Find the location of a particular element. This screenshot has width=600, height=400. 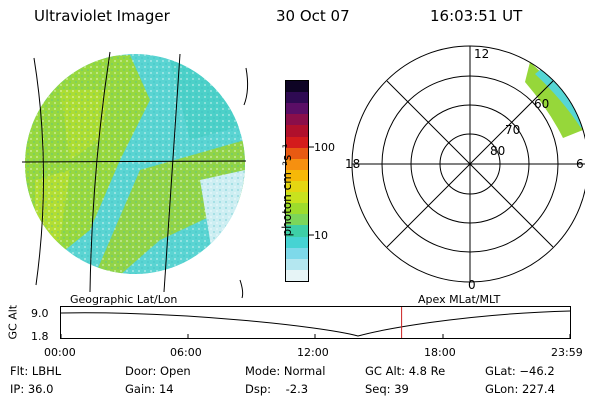

time-label: 16:03:51 UT is located at coordinates (476, 16).